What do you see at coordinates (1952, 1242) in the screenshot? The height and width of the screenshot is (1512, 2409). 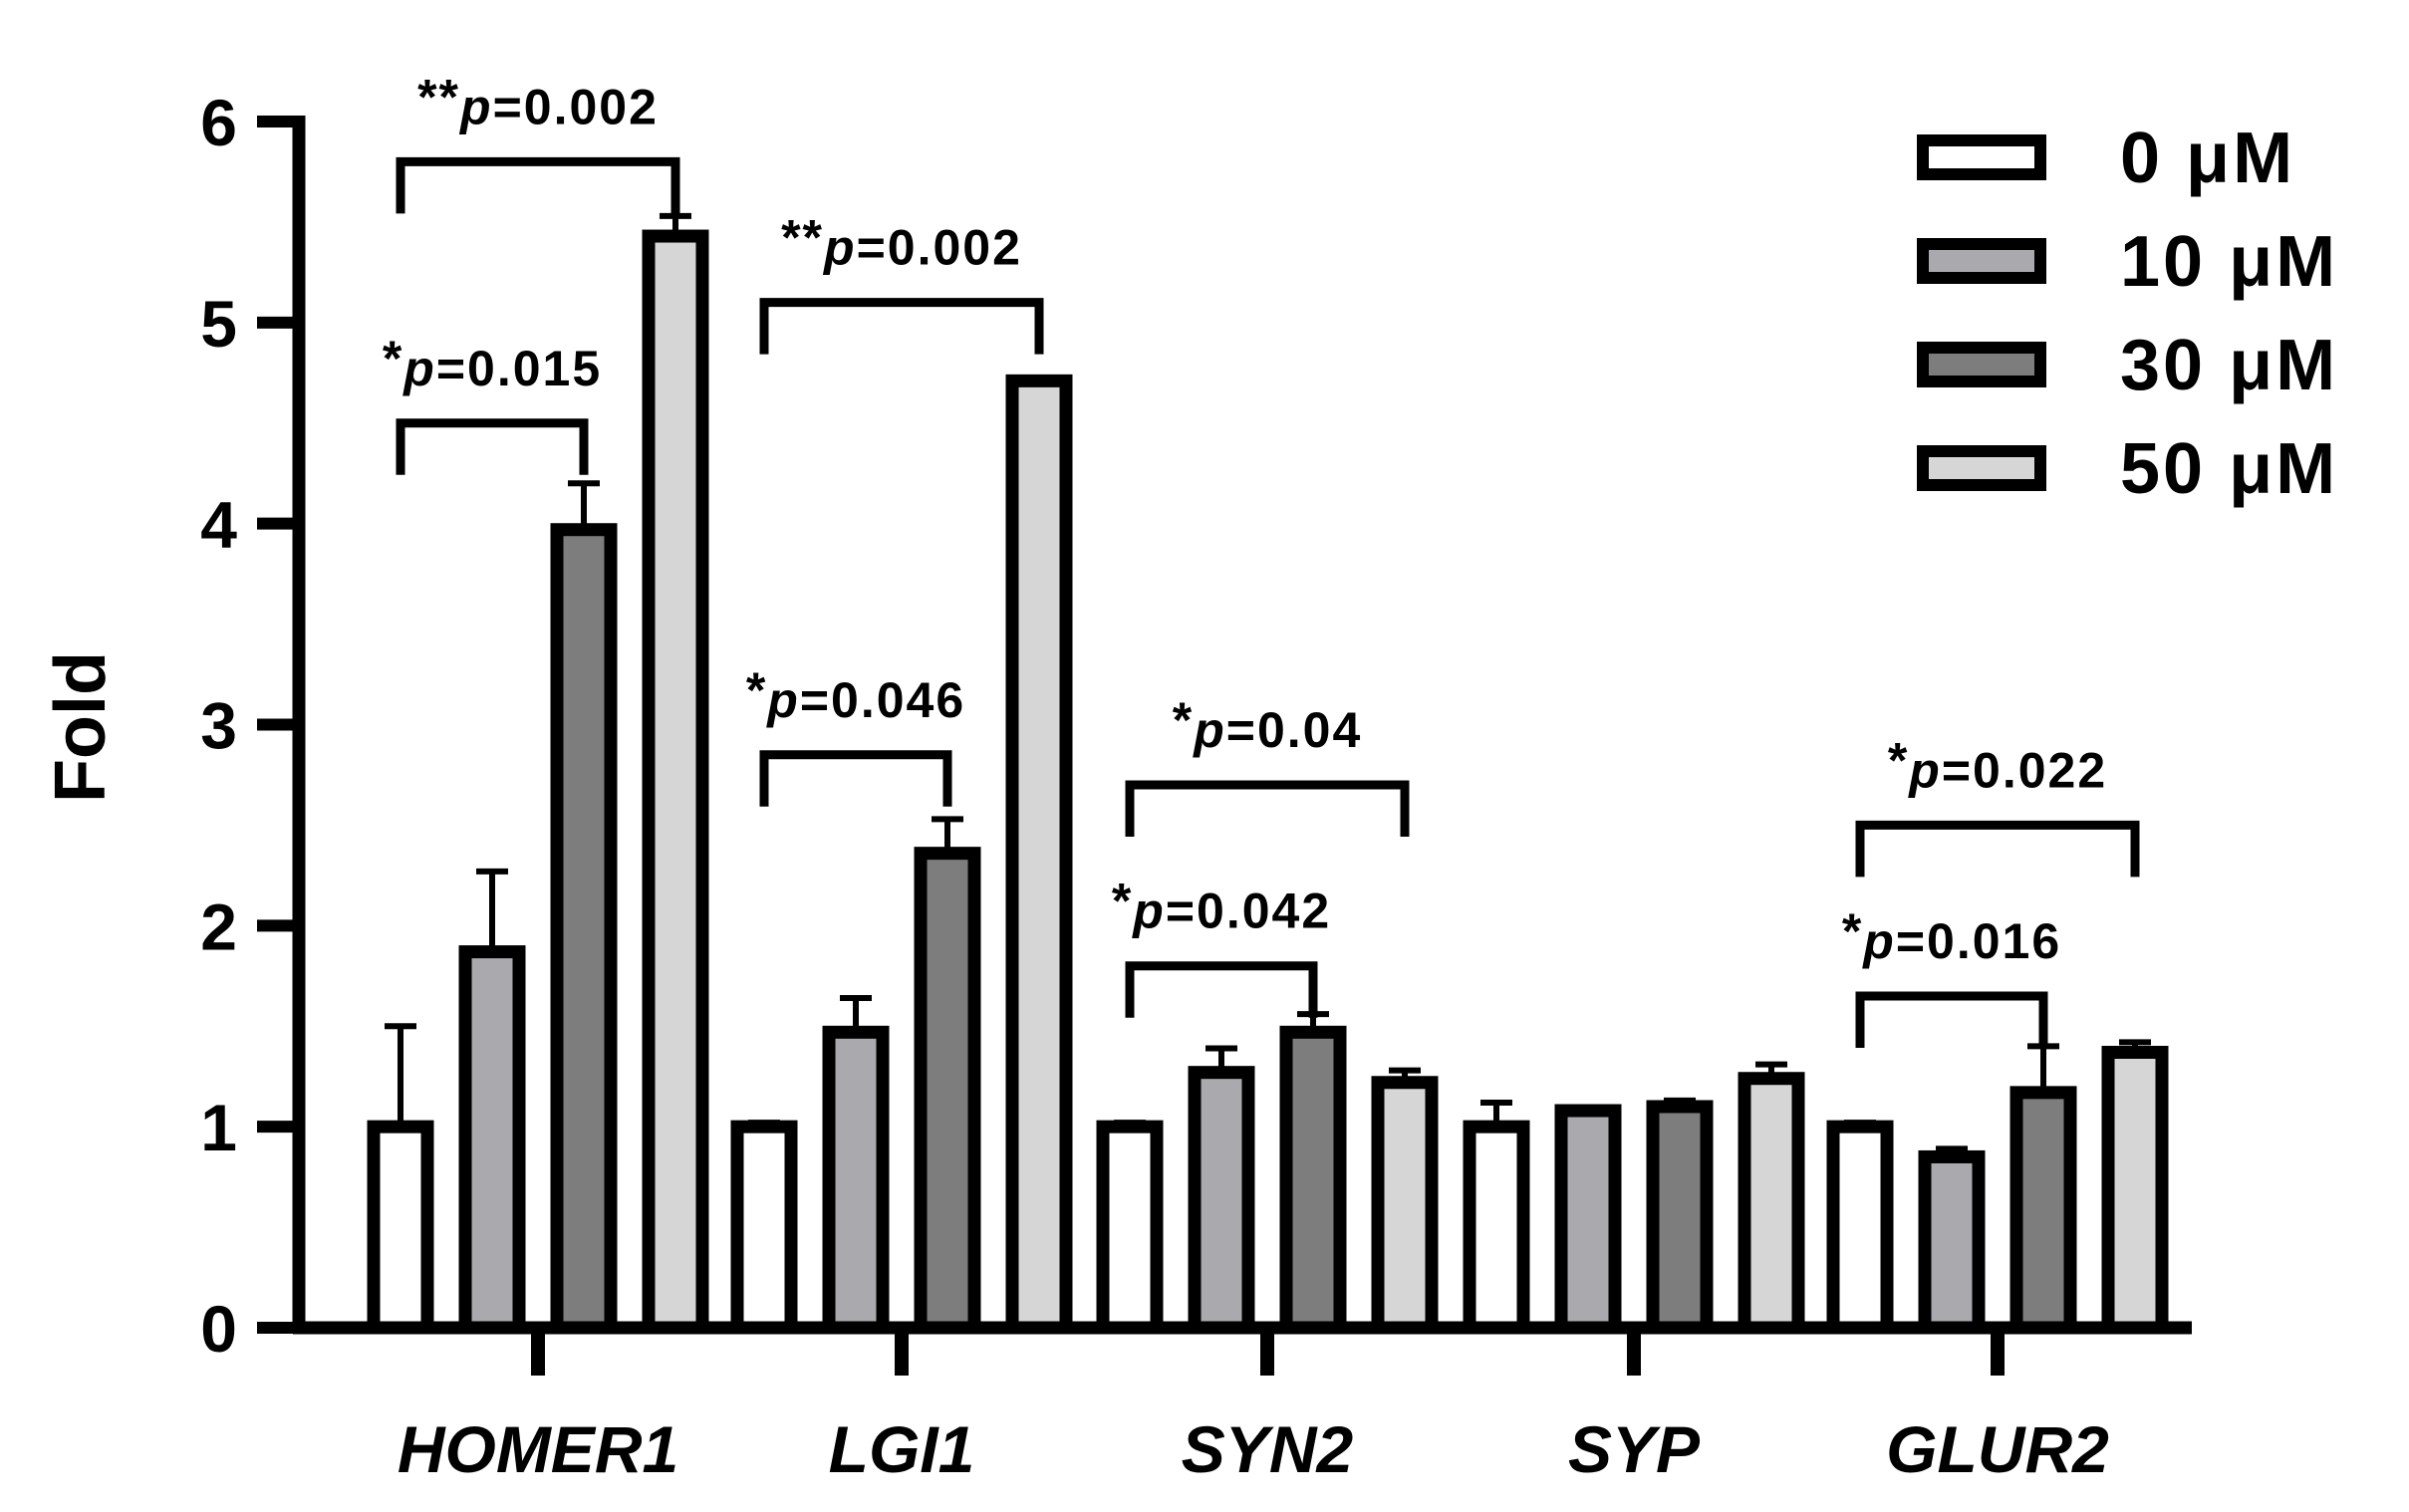 I see `bar-glur2-s1` at bounding box center [1952, 1242].